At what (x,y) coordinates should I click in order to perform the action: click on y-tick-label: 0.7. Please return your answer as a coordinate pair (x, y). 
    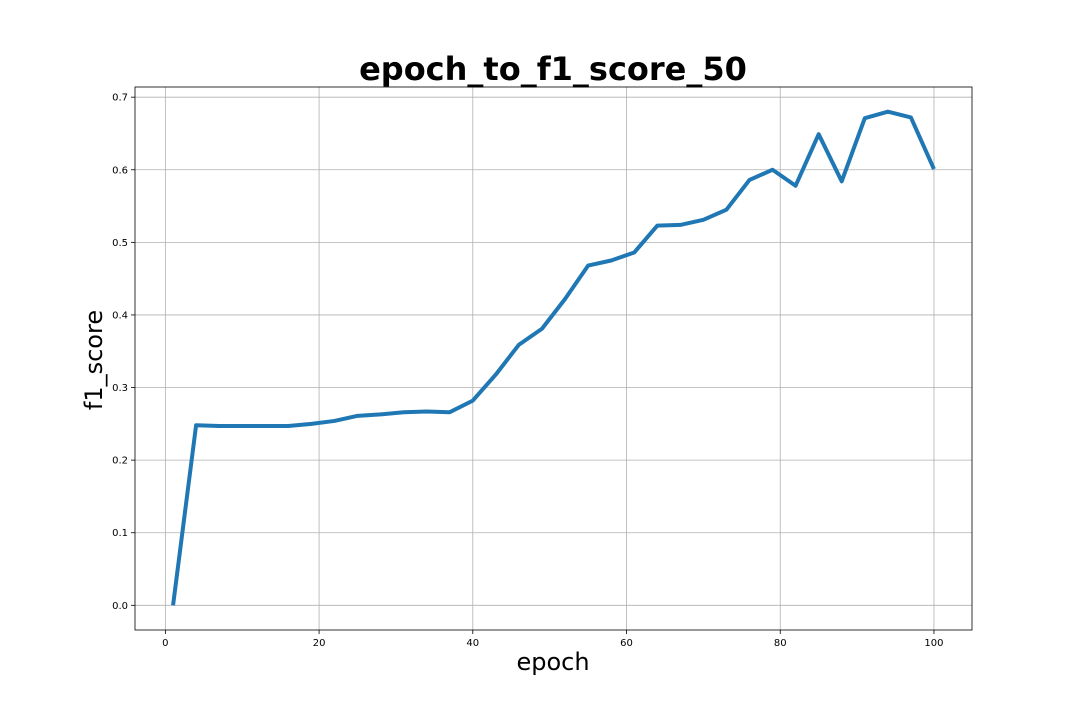
    Looking at the image, I should click on (120, 98).